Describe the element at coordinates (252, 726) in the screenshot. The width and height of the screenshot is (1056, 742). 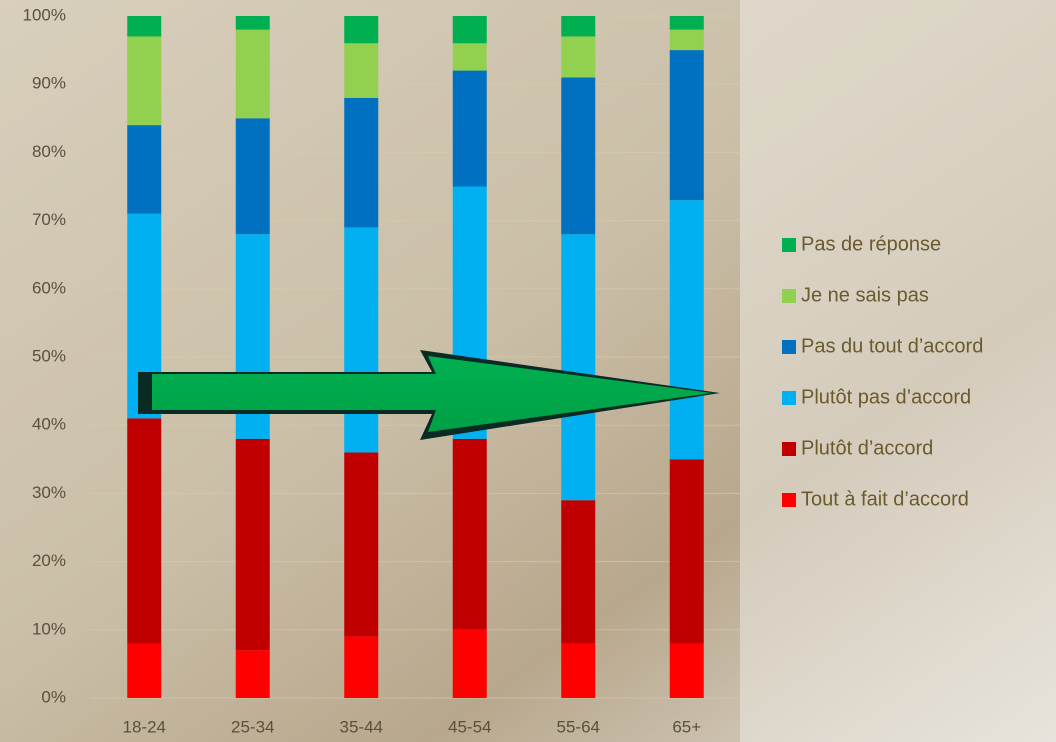
I see `x-tick-label: 25-34` at that location.